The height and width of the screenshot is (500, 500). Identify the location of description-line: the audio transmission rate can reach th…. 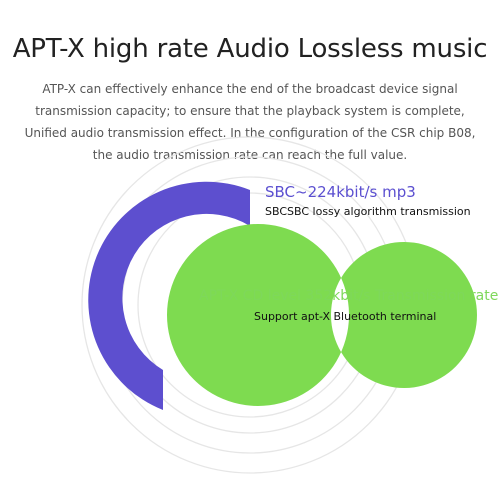
(250, 155).